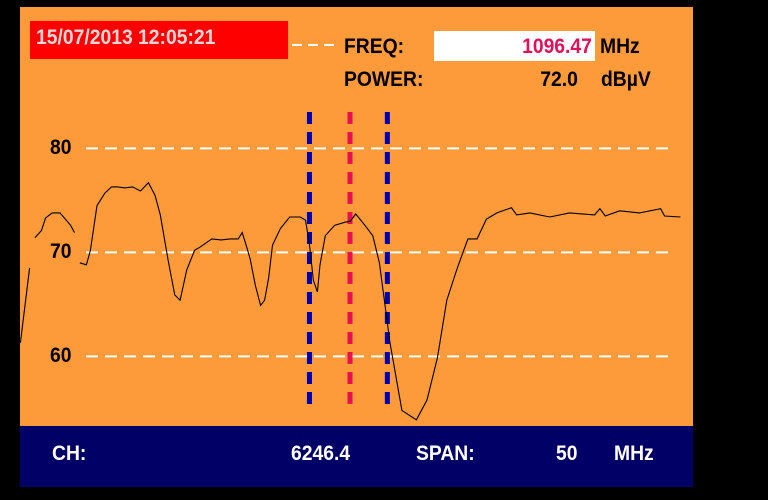 This screenshot has width=768, height=500. I want to click on timestamp-box, so click(159, 40).